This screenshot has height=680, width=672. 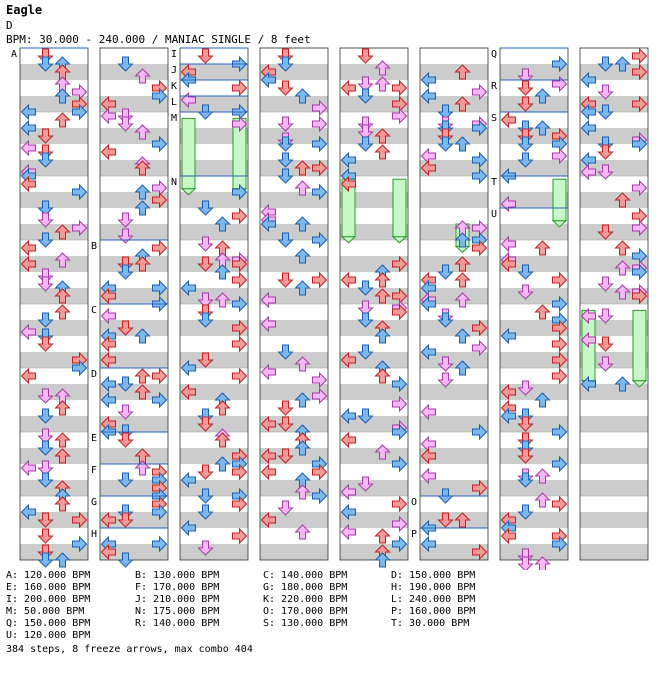 What do you see at coordinates (48, 635) in the screenshot?
I see `legend-entry: U: 120.000 BPM` at bounding box center [48, 635].